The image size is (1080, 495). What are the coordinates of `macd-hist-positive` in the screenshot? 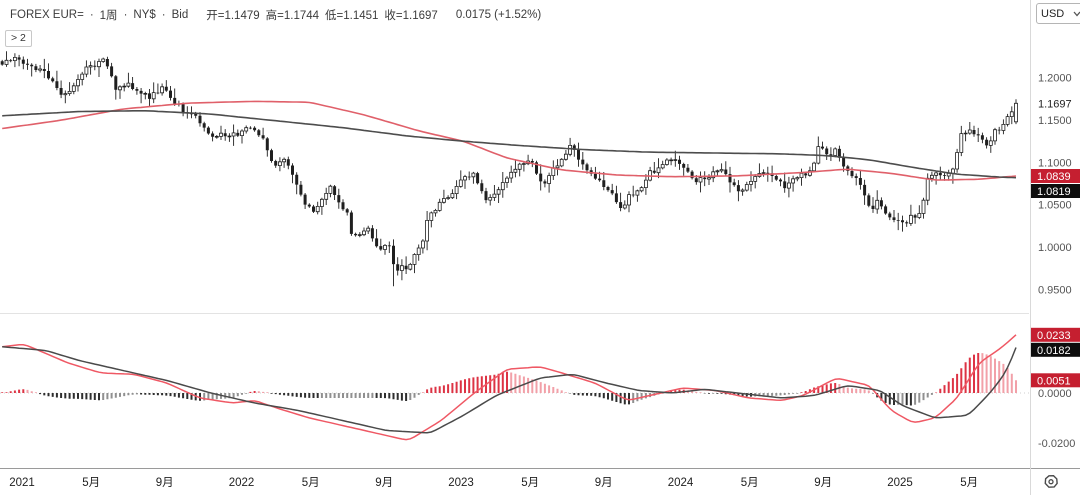 It's located at (490, 373).